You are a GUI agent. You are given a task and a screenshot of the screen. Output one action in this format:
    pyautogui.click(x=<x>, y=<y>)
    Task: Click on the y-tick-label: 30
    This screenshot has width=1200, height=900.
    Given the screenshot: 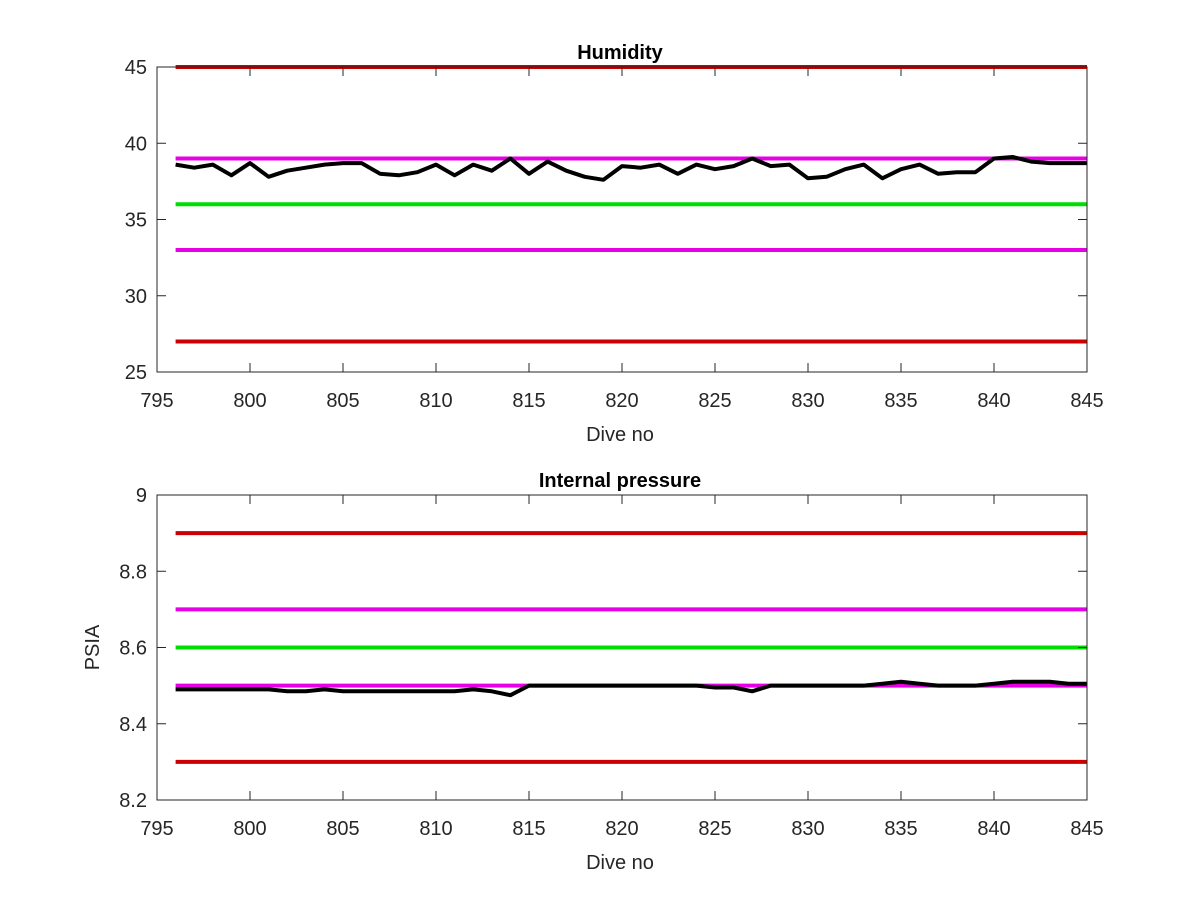 What is the action you would take?
    pyautogui.click(x=136, y=297)
    